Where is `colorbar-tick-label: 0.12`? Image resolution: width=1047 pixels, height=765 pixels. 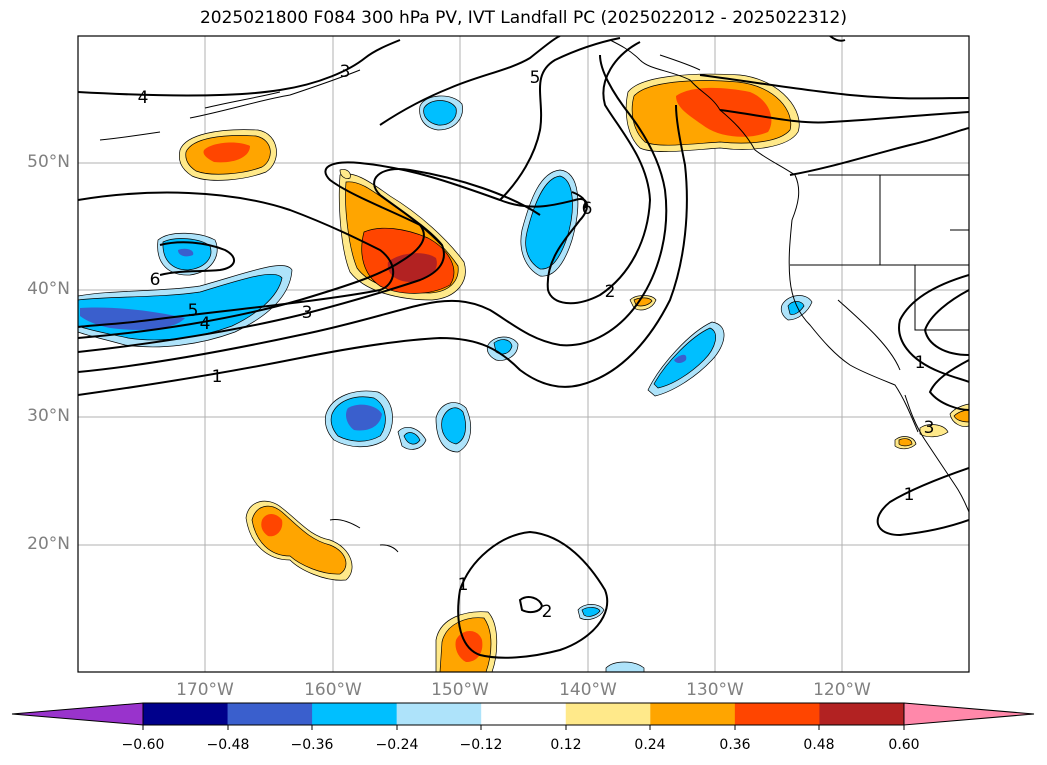
colorbar-tick-label: 0.12 is located at coordinates (566, 745).